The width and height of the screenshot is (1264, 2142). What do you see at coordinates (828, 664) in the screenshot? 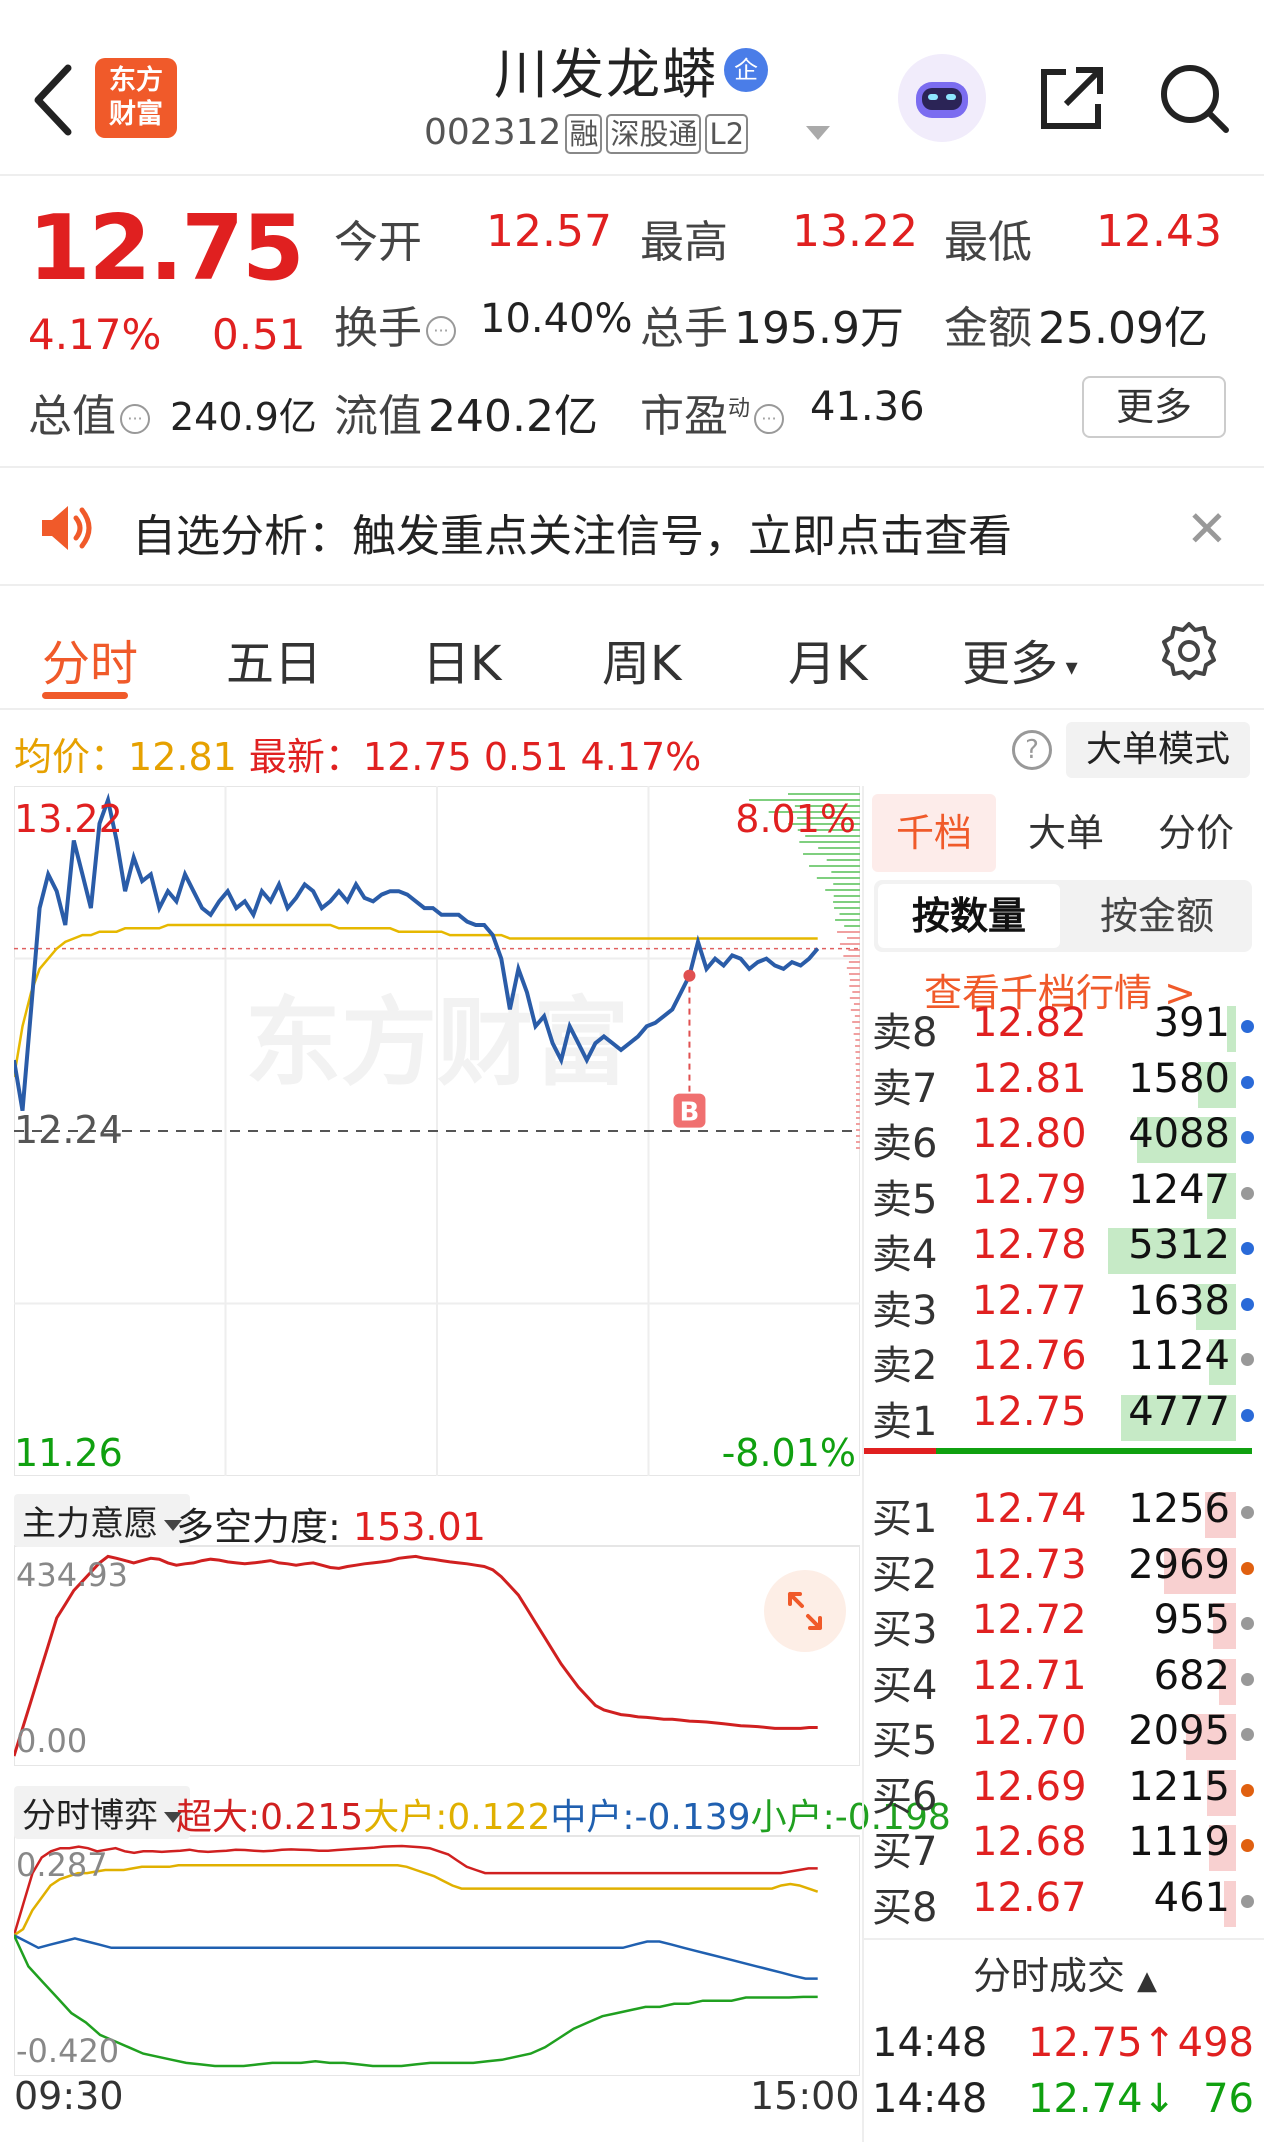
I see `tab-monthly-k: 月K` at bounding box center [828, 664].